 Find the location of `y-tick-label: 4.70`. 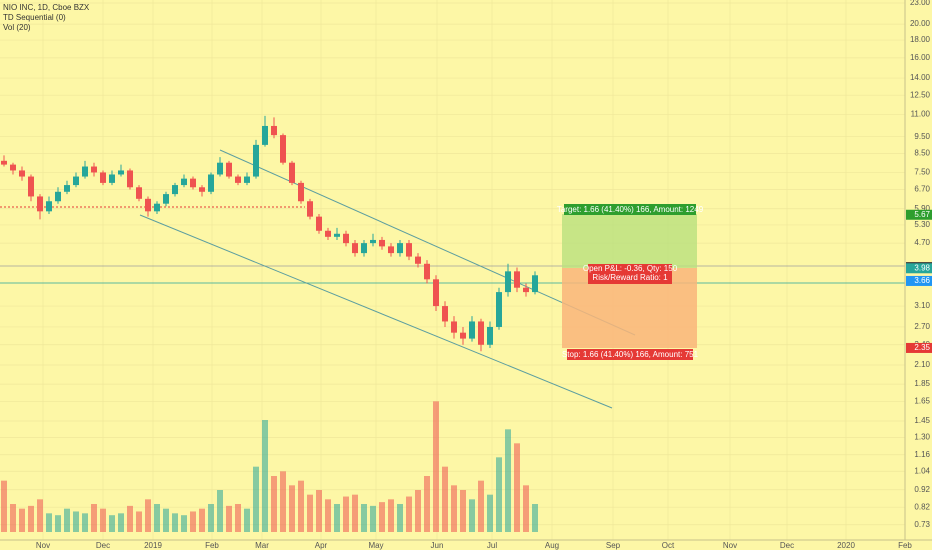

y-tick-label: 4.70 is located at coordinates (922, 242).